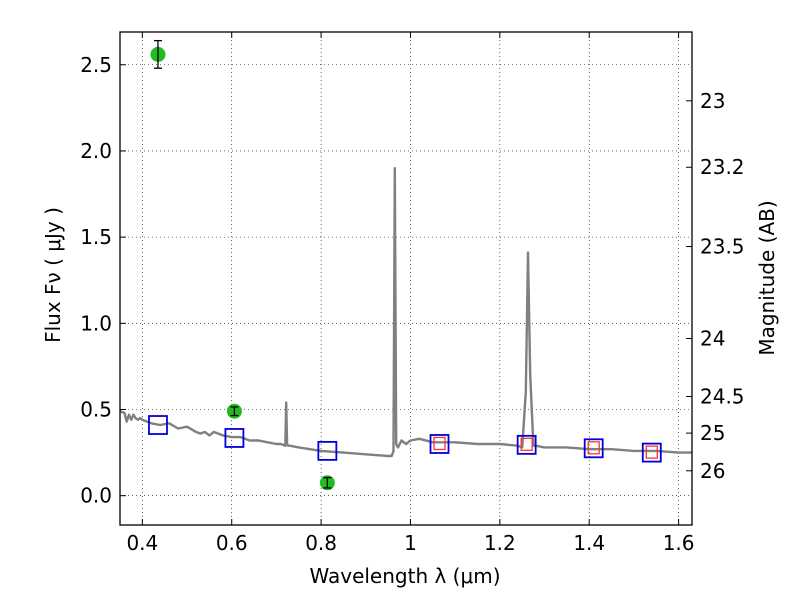 This screenshot has width=800, height=600. Describe the element at coordinates (712, 101) in the screenshot. I see `right-tick-label: 23` at that location.